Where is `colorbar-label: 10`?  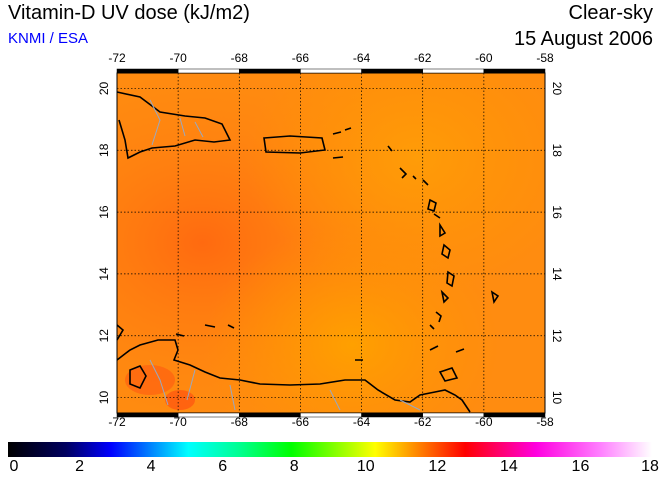 colorbar-label: 10 is located at coordinates (365, 466).